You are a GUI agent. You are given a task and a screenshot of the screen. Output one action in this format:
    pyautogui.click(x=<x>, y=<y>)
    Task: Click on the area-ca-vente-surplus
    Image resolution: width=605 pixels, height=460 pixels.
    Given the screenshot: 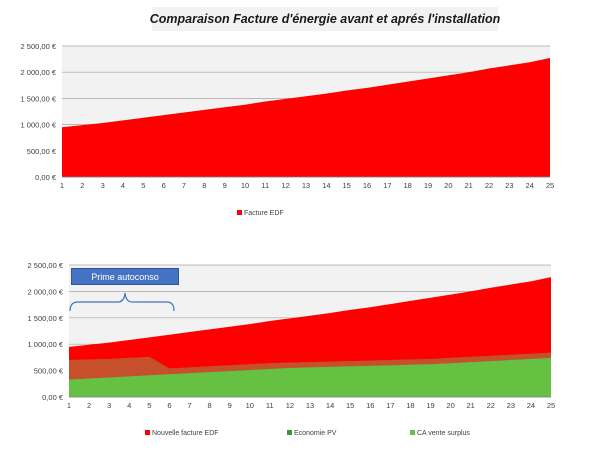 What is the action you would take?
    pyautogui.click(x=310, y=377)
    